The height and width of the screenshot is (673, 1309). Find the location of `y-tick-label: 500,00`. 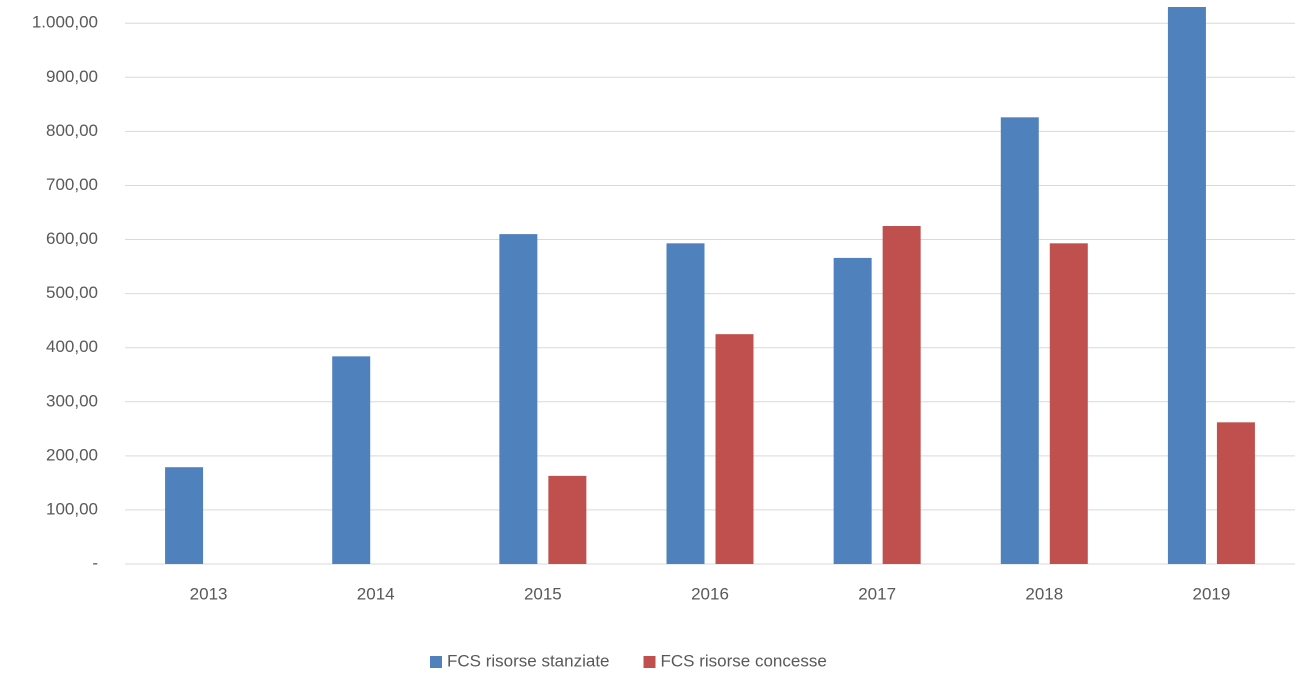

y-tick-label: 500,00 is located at coordinates (72, 292).